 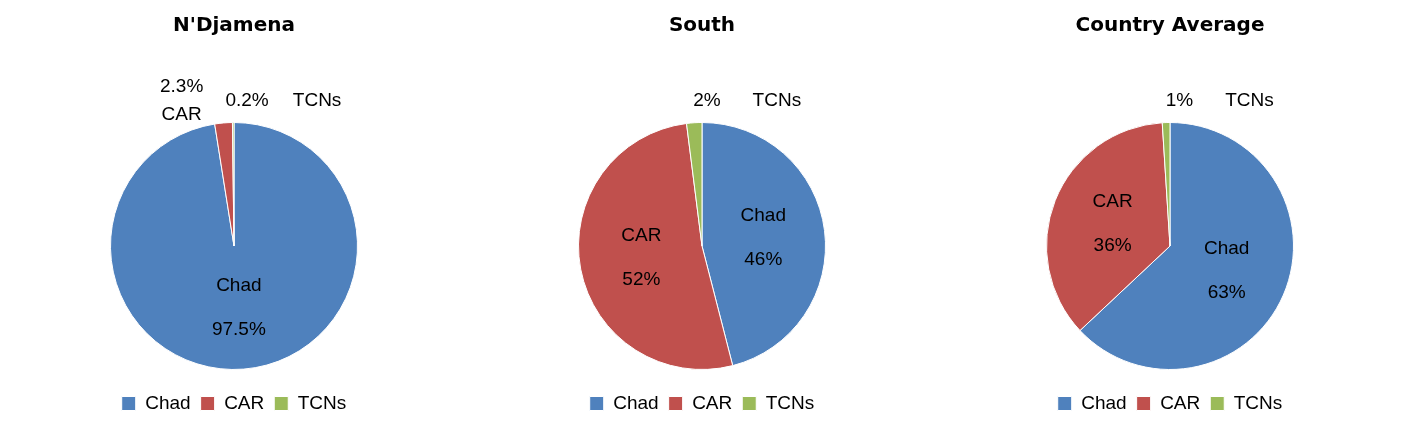 I want to click on data-label: 2%, so click(x=707, y=100).